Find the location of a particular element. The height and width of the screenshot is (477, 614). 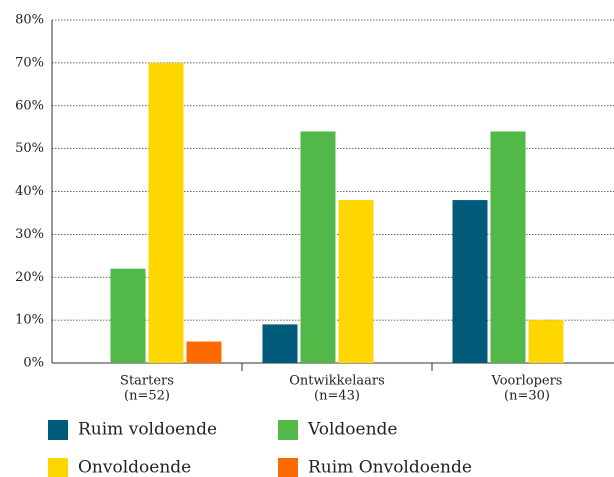

y-tick-label: 10% is located at coordinates (29, 320).